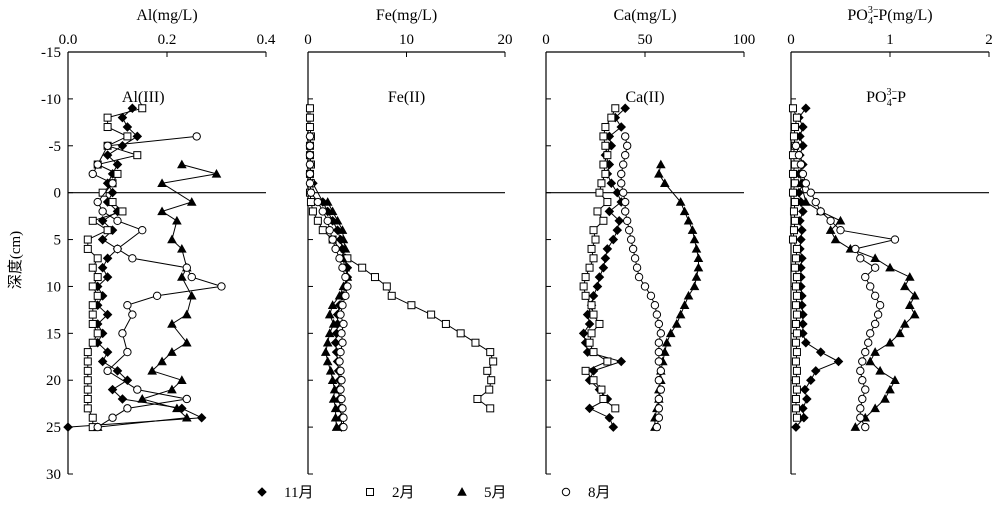  Describe the element at coordinates (58, 241) in the screenshot. I see `y-tick-label: 5` at that location.